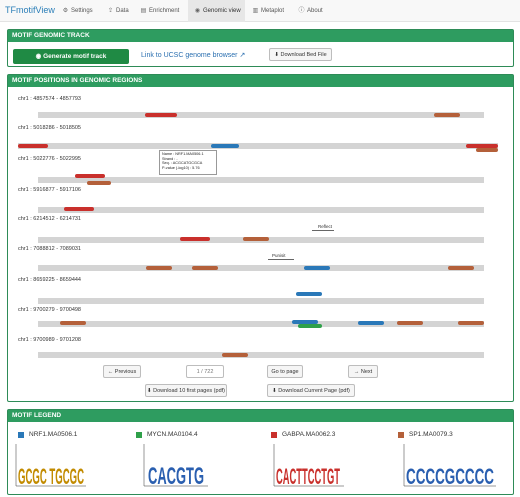 This screenshot has width=520, height=497. I want to click on motif-logo-nrf1: GCGC TGCGC, so click(50, 467).